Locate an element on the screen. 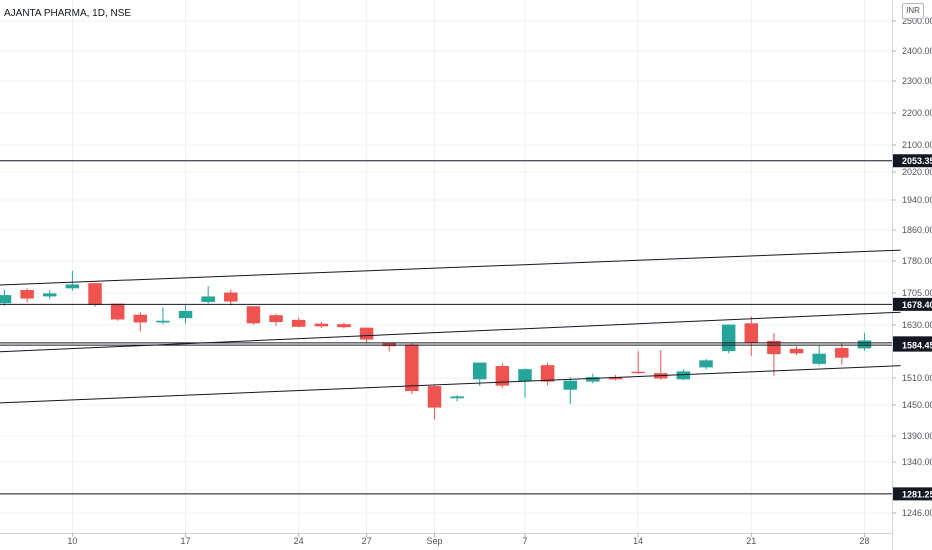  price-axis-label: 1450.00 is located at coordinates (917, 405).